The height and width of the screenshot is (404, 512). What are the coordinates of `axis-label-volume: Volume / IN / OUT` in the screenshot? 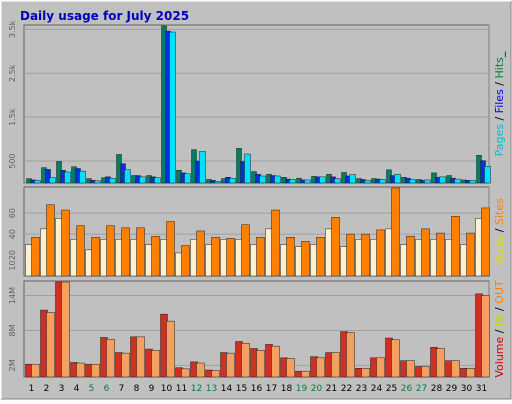 It's located at (499, 329).